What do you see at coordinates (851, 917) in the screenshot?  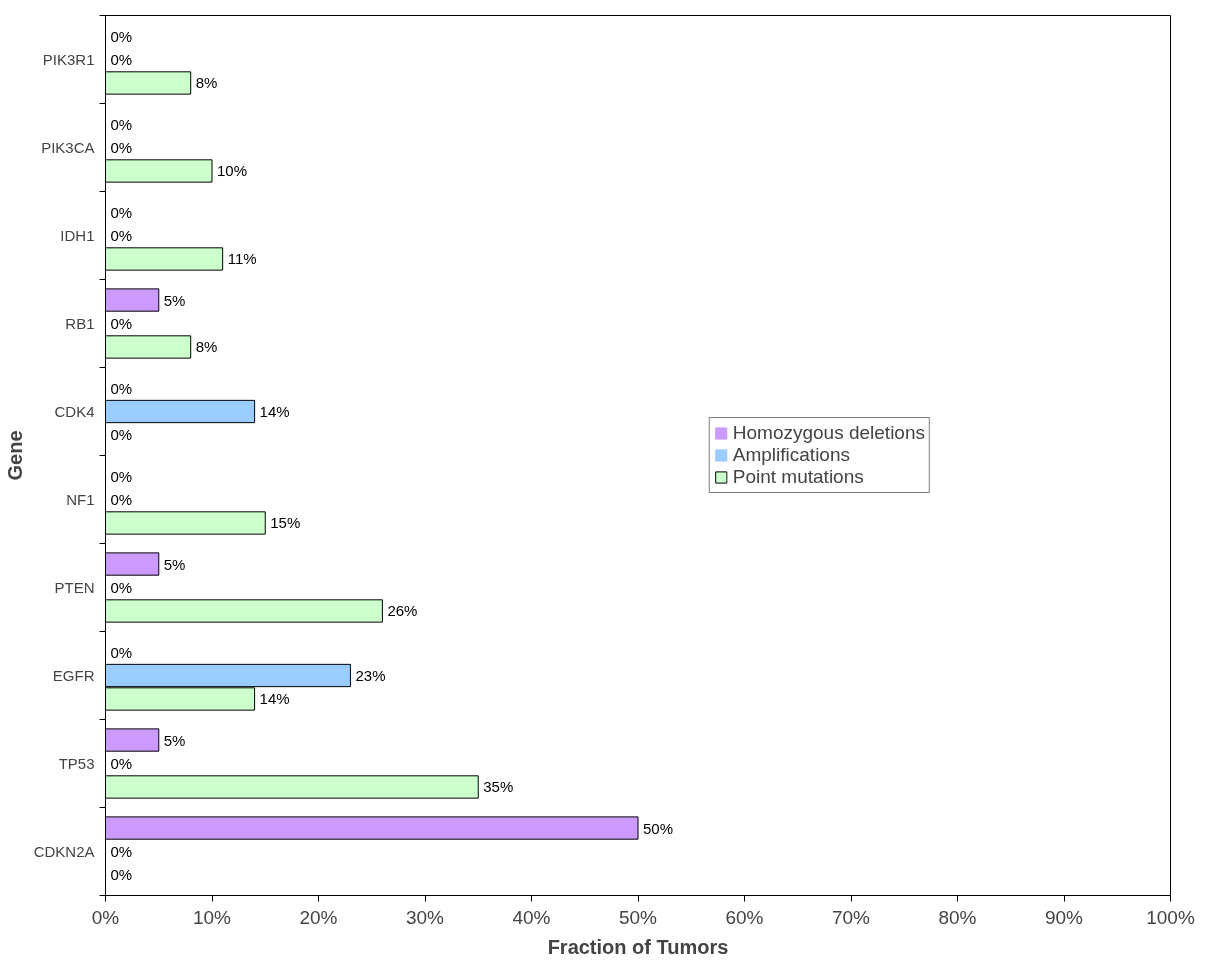 I see `x-tick-label: 70%` at bounding box center [851, 917].